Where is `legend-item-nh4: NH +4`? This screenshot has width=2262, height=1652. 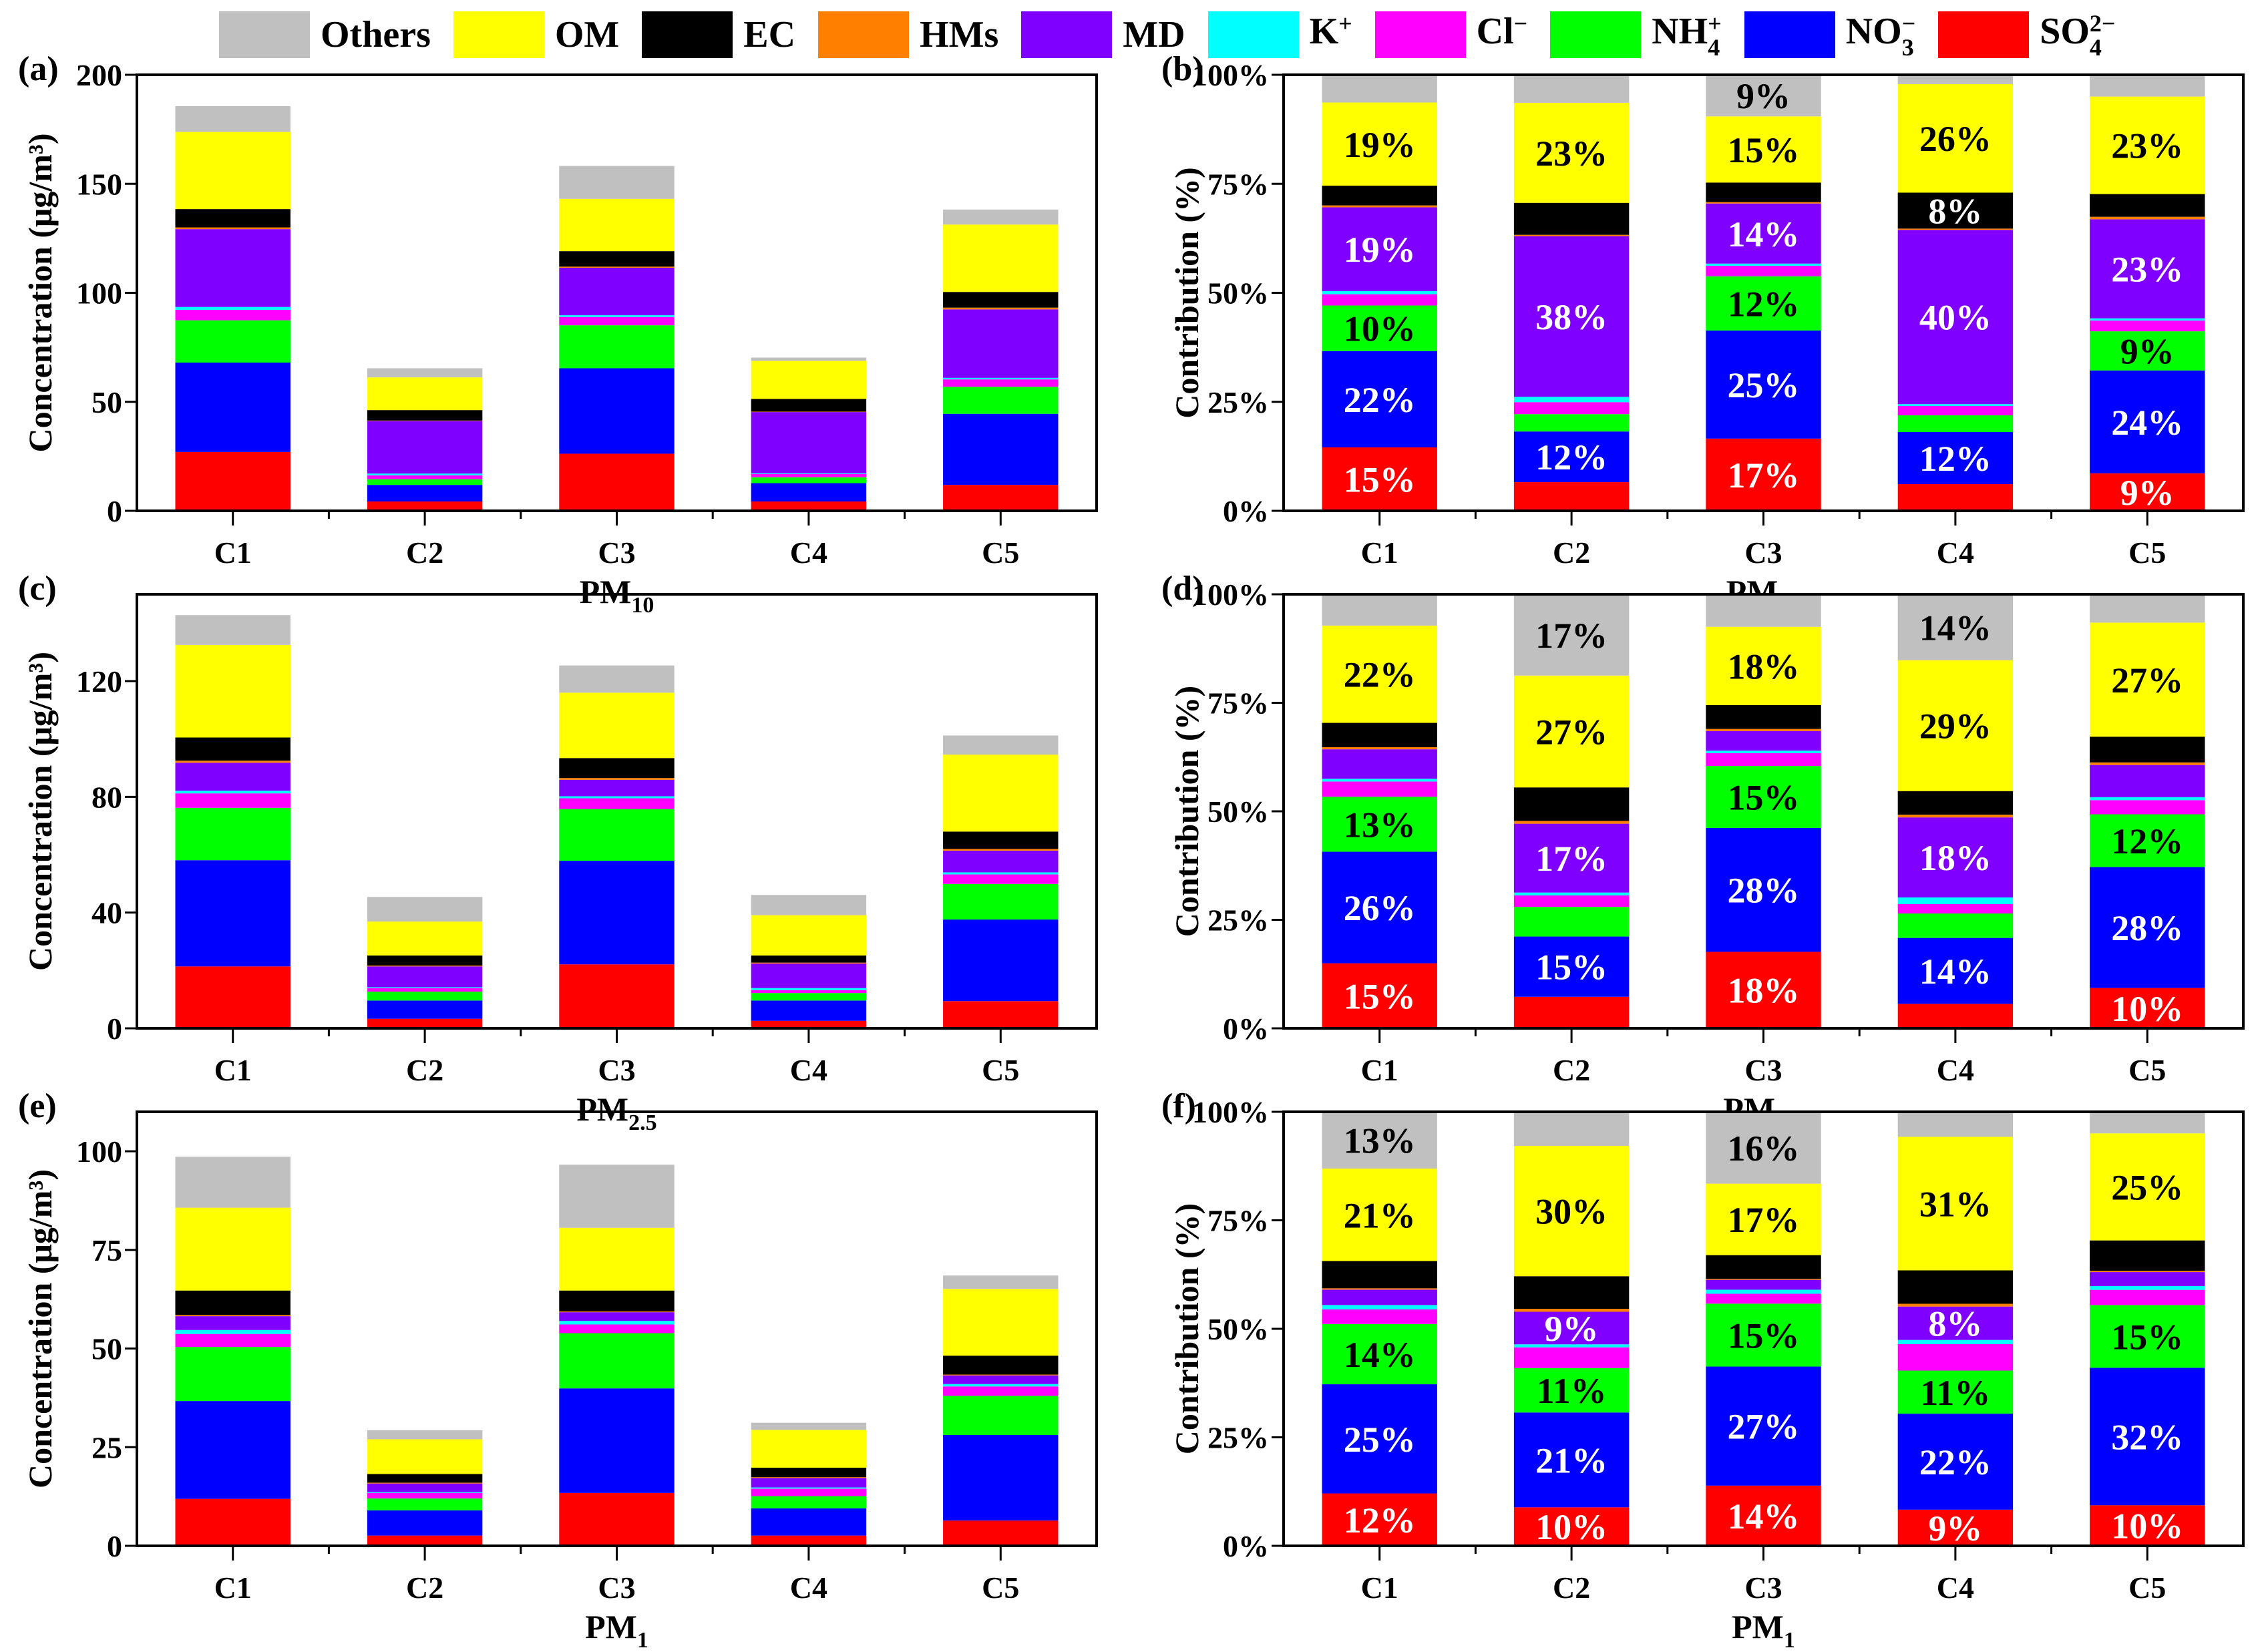
legend-item-nh4: NH +4 is located at coordinates (1636, 34).